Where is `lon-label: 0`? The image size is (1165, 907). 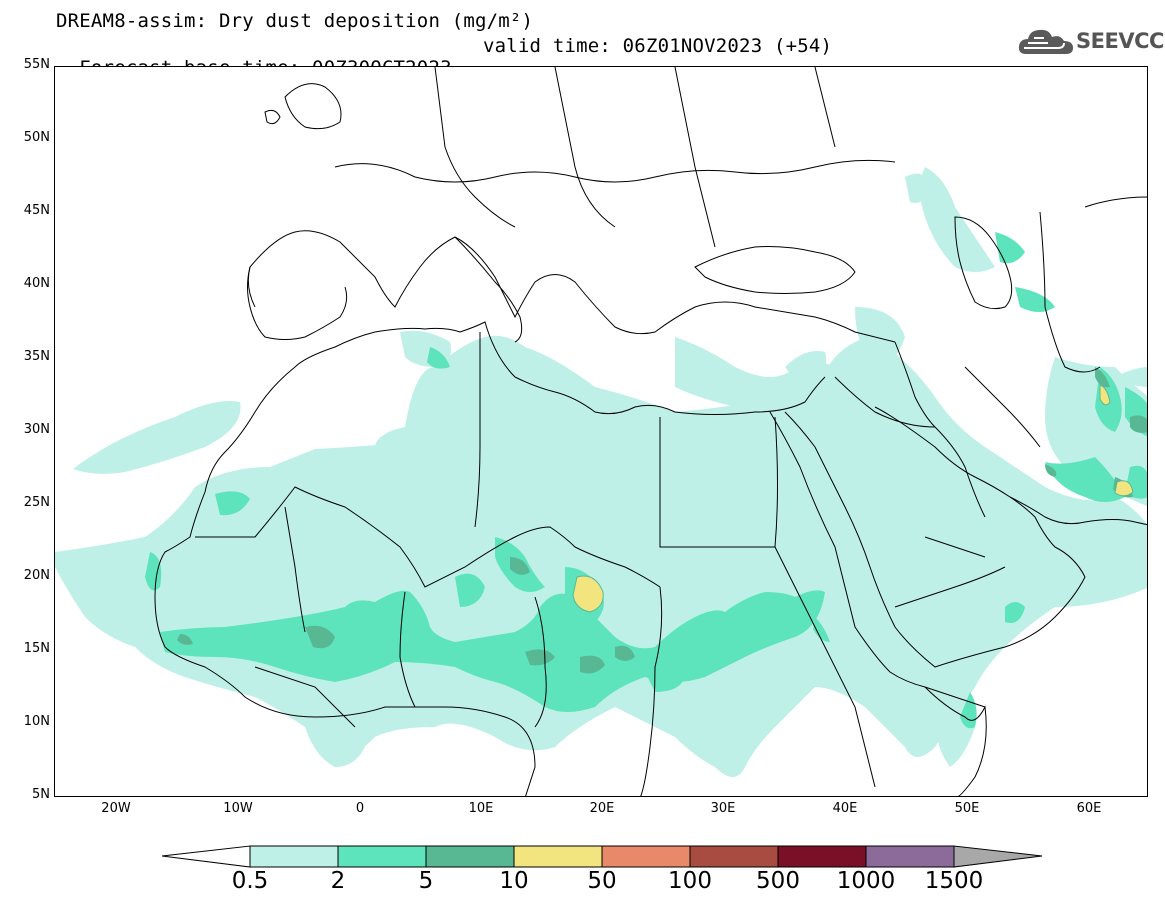 lon-label: 0 is located at coordinates (360, 808).